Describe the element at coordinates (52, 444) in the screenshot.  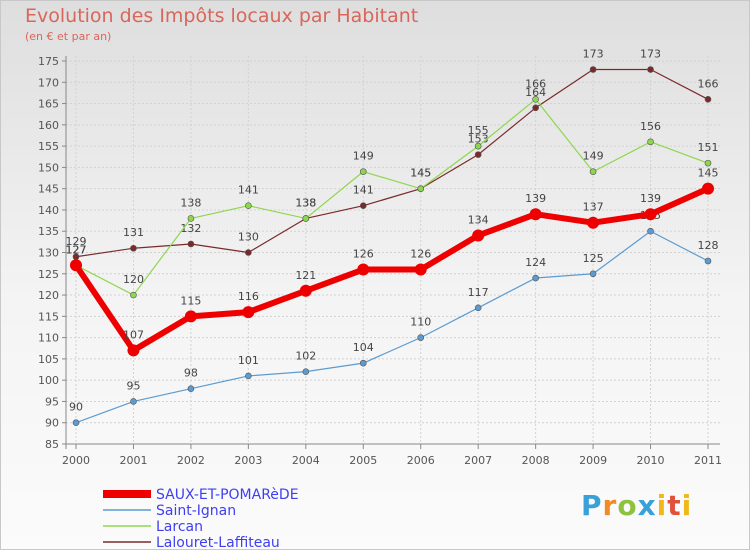
I see `y-tick-label: 85` at that location.